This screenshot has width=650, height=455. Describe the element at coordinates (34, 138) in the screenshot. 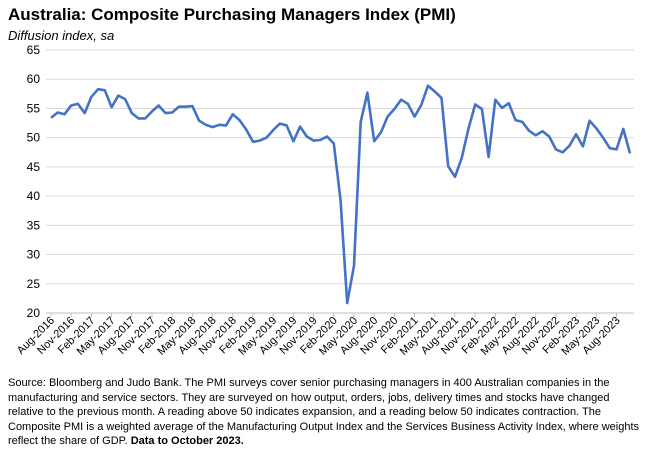

I see `y-tick-label: 50` at that location.